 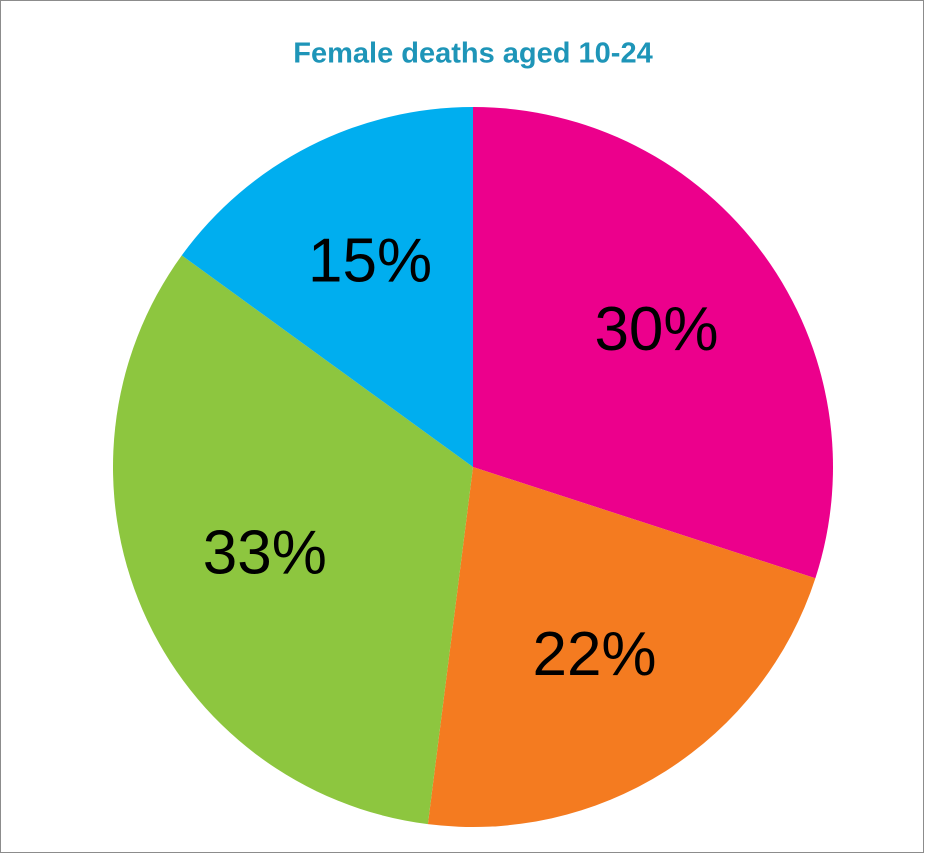 I want to click on data-label: 33%, so click(x=265, y=552).